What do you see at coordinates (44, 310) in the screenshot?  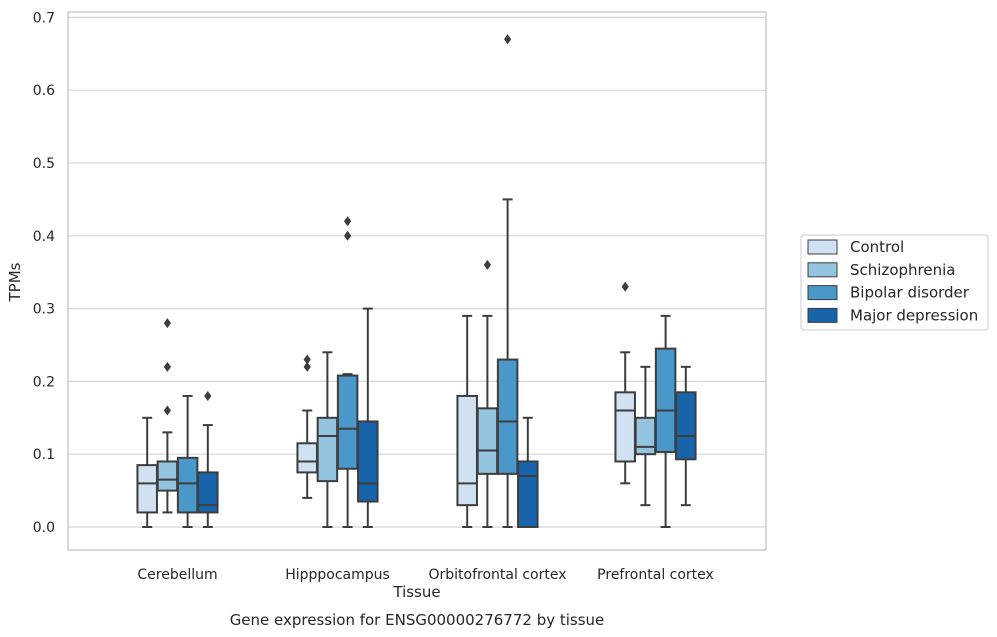 I see `y-tick-label: 0.3` at bounding box center [44, 310].